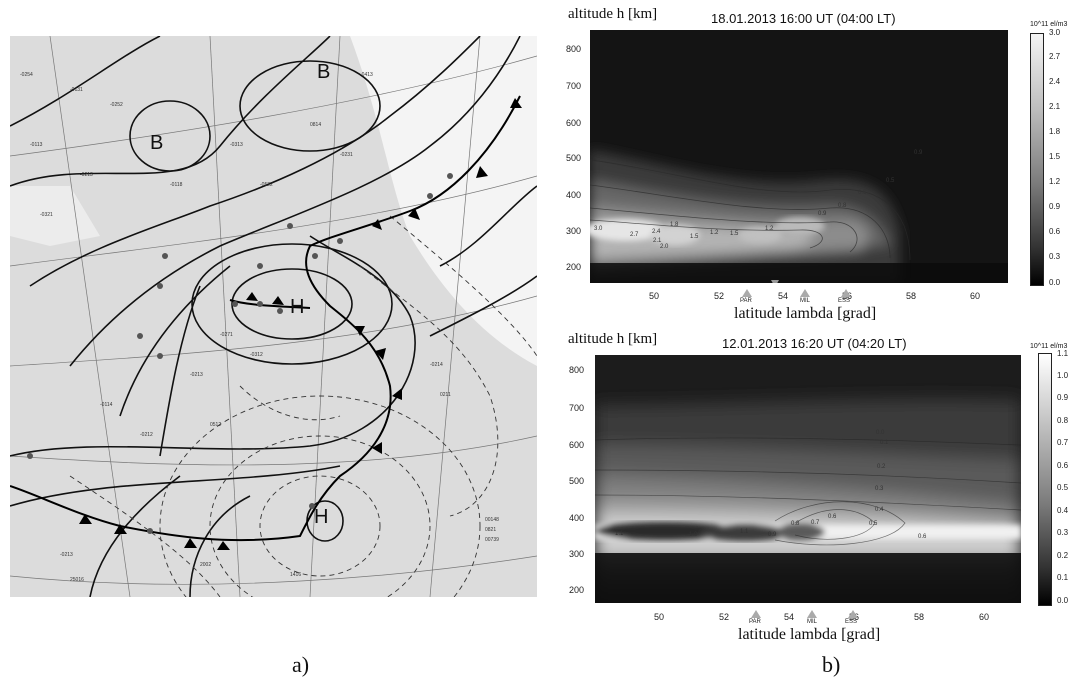  Describe the element at coordinates (809, 634) in the screenshot. I see `bottom-plot-xlabel: latitude lambda [grad]` at that location.